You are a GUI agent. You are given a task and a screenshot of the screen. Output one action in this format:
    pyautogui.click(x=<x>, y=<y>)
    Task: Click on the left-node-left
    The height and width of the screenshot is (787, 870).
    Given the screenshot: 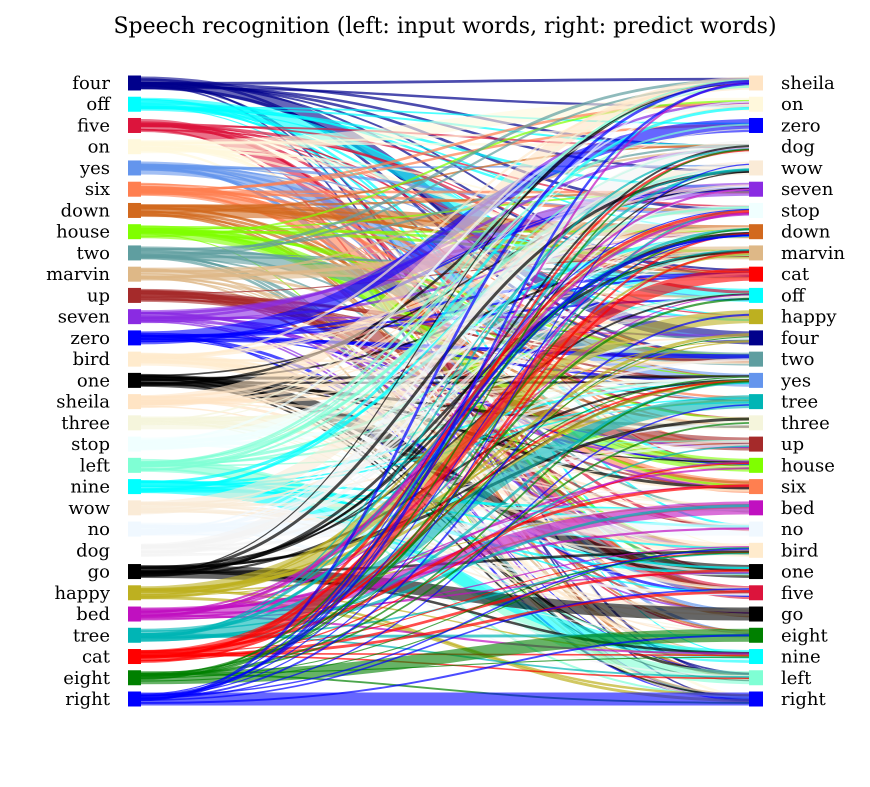 What is the action you would take?
    pyautogui.click(x=134, y=465)
    